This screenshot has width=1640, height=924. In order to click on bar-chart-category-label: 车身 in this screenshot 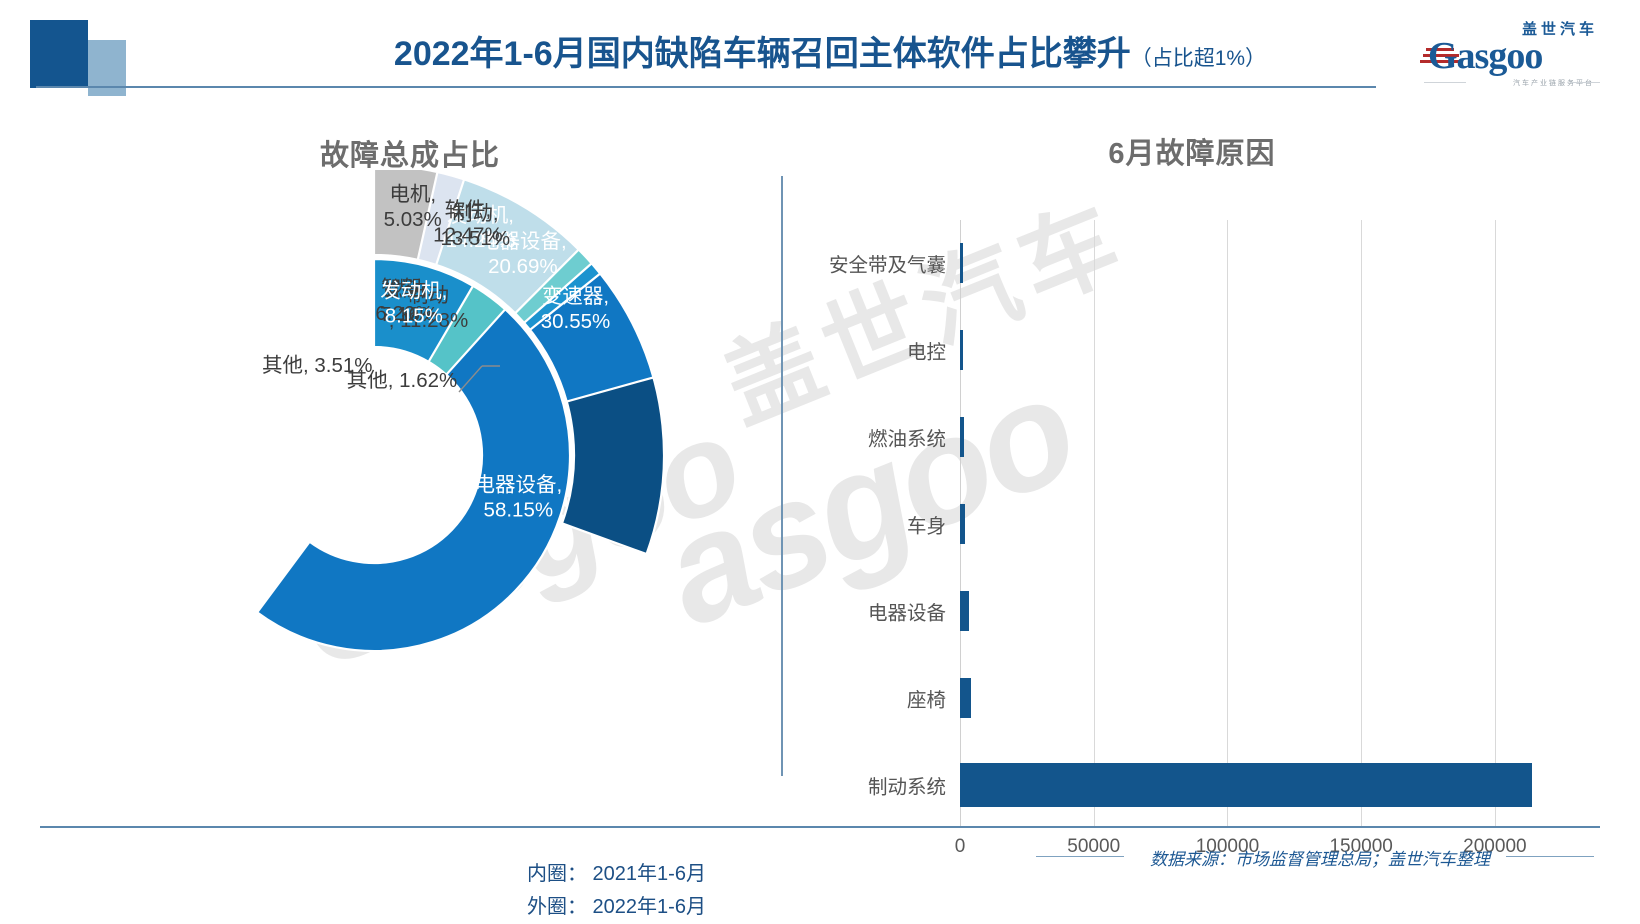, I will do `click(926, 526)`.